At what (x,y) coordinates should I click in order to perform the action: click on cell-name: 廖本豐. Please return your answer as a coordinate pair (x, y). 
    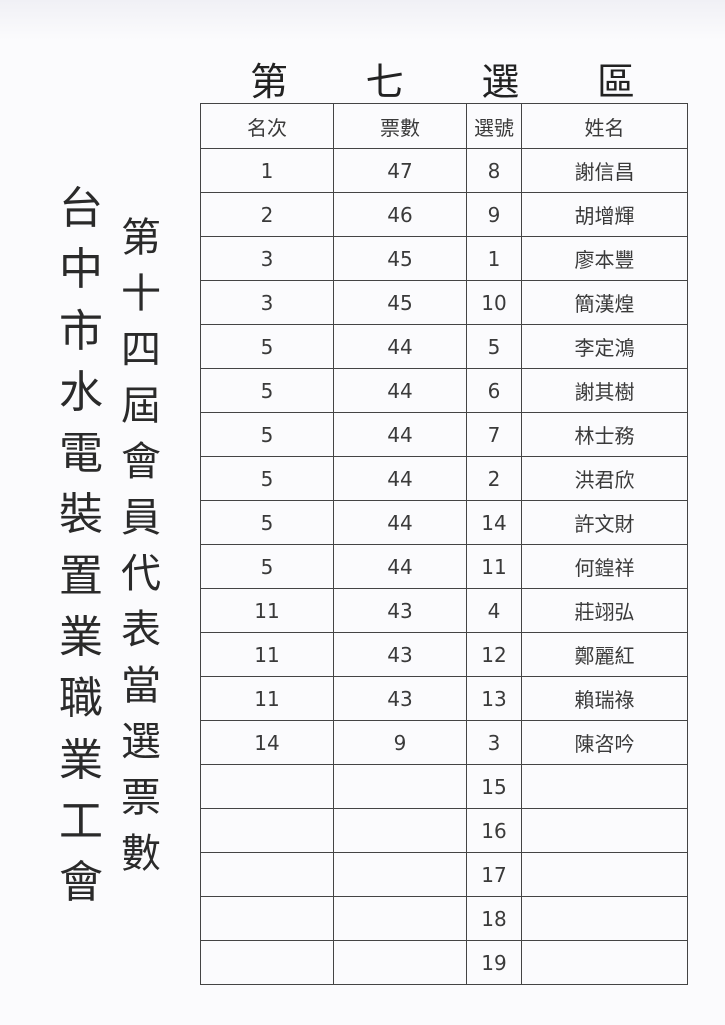
    Looking at the image, I should click on (604, 258).